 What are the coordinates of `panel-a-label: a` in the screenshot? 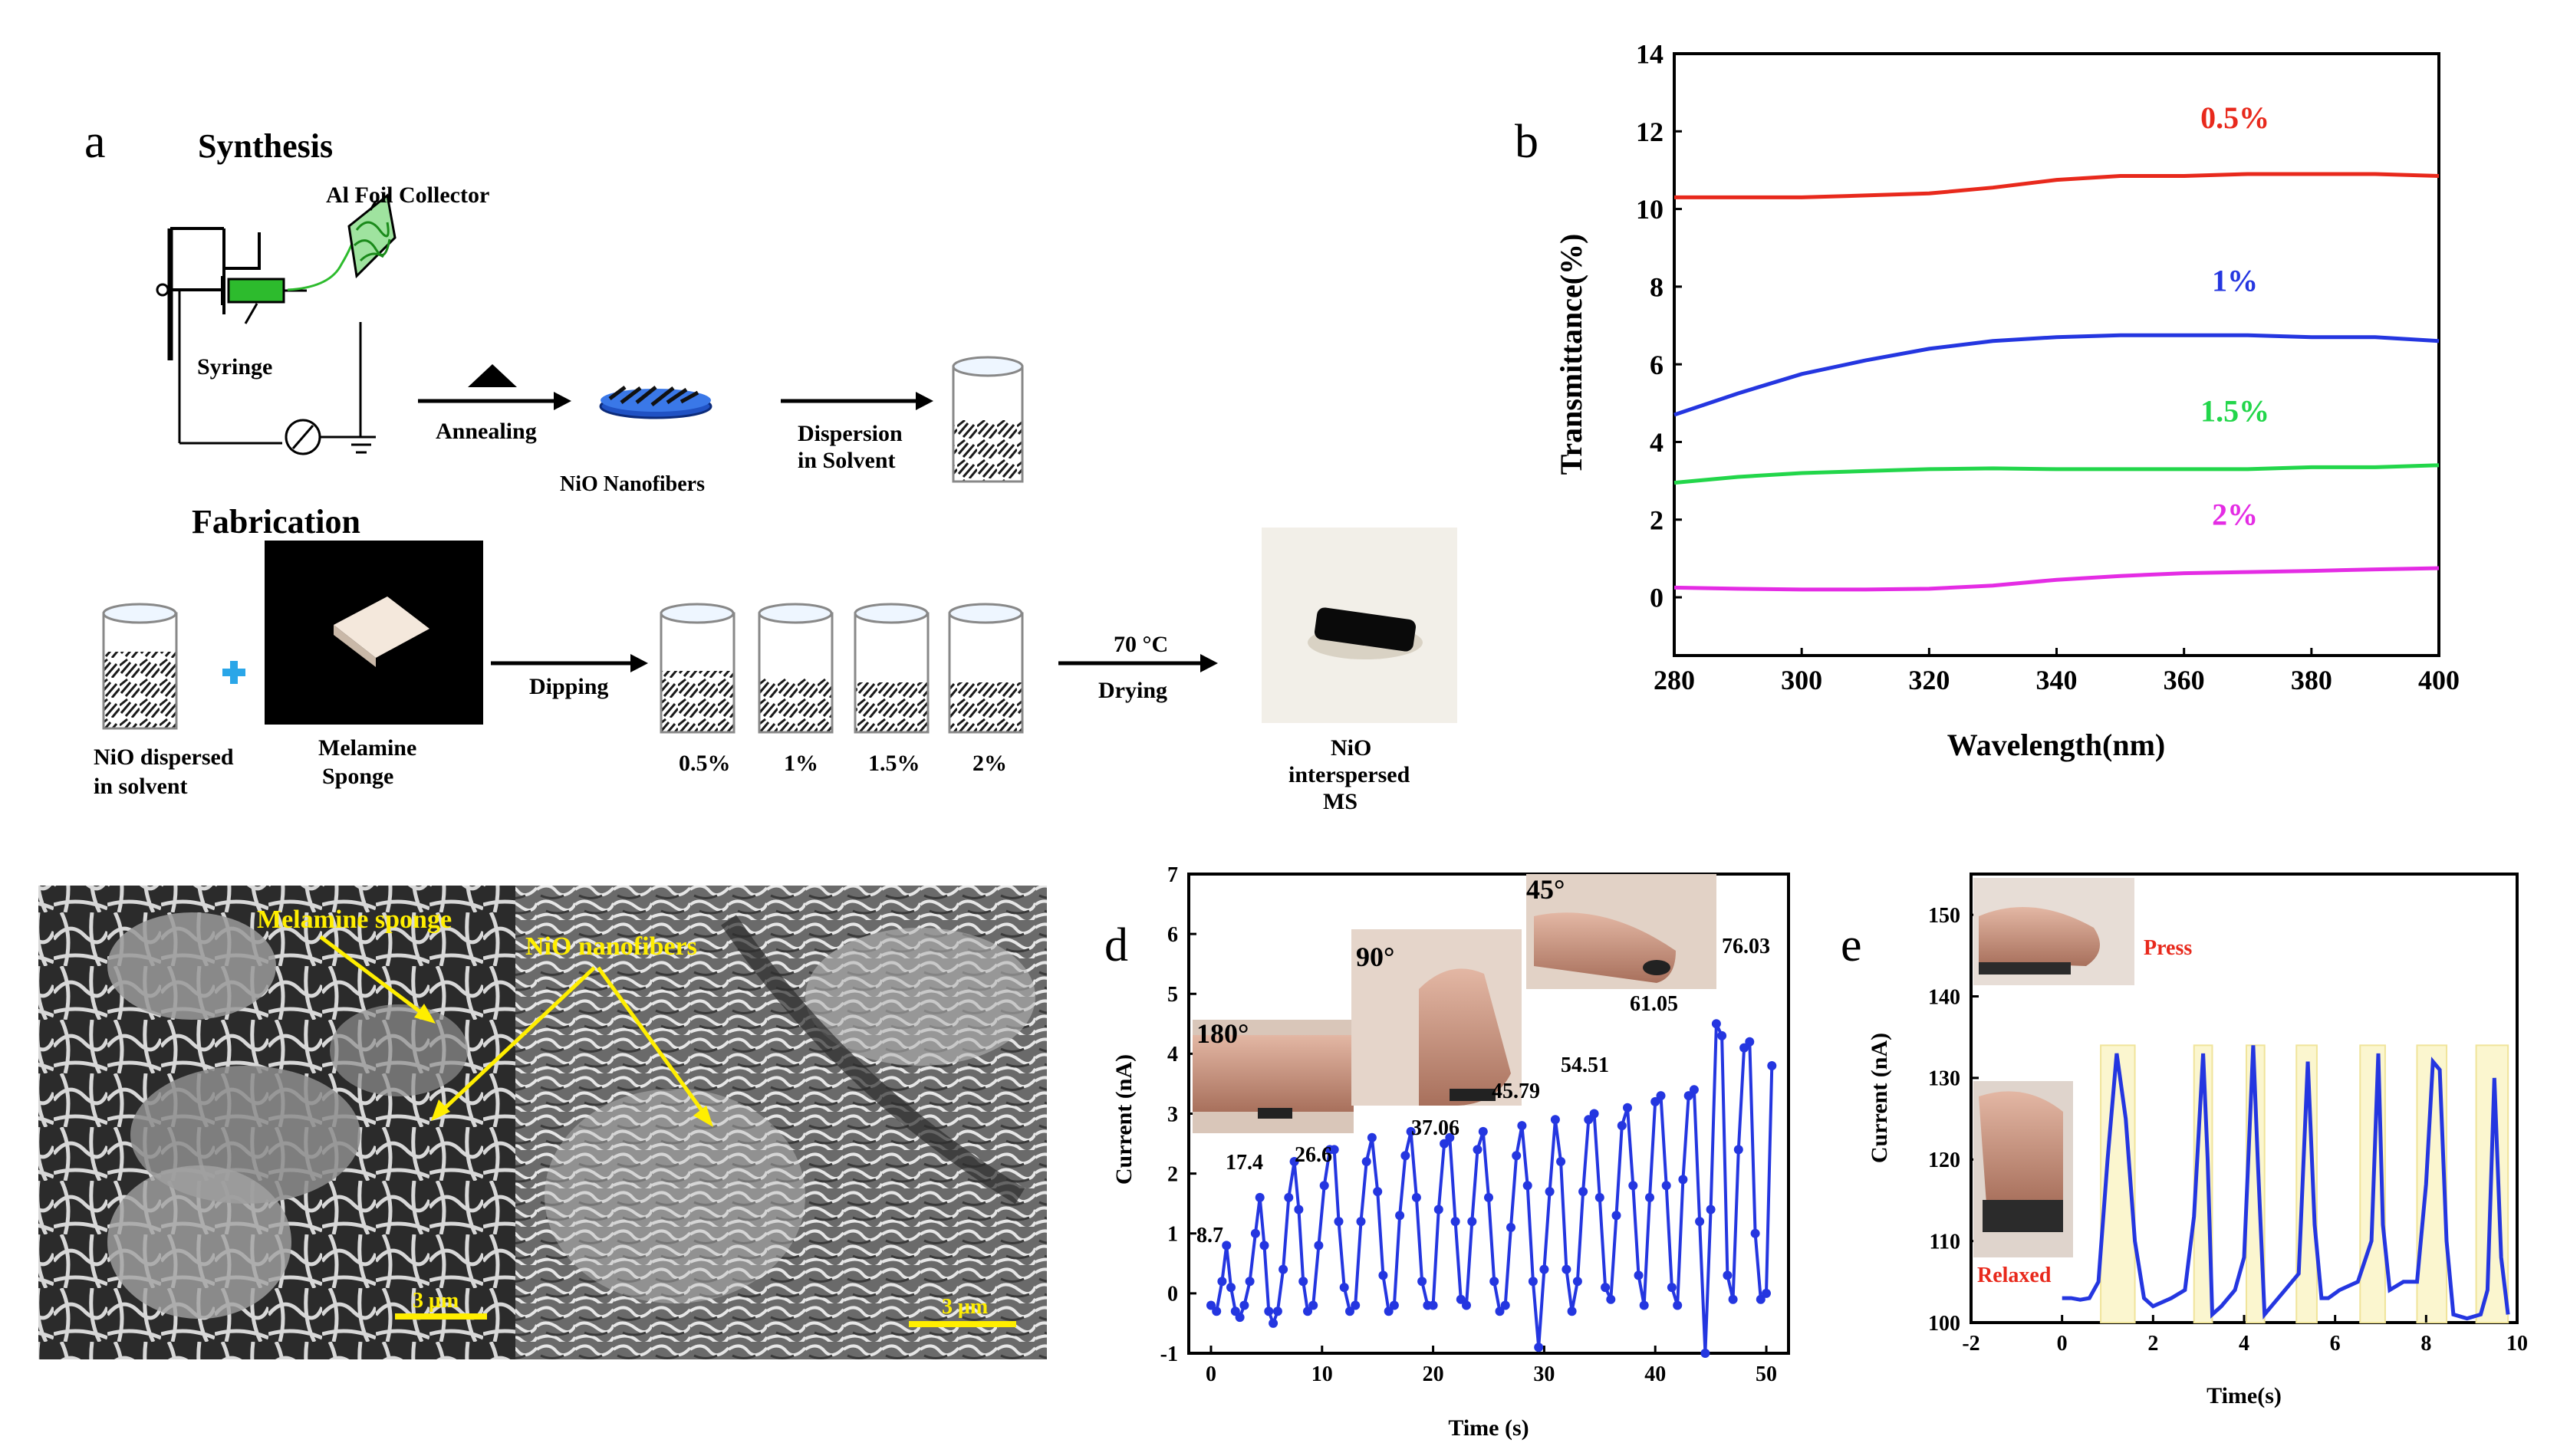 It's located at (95, 142).